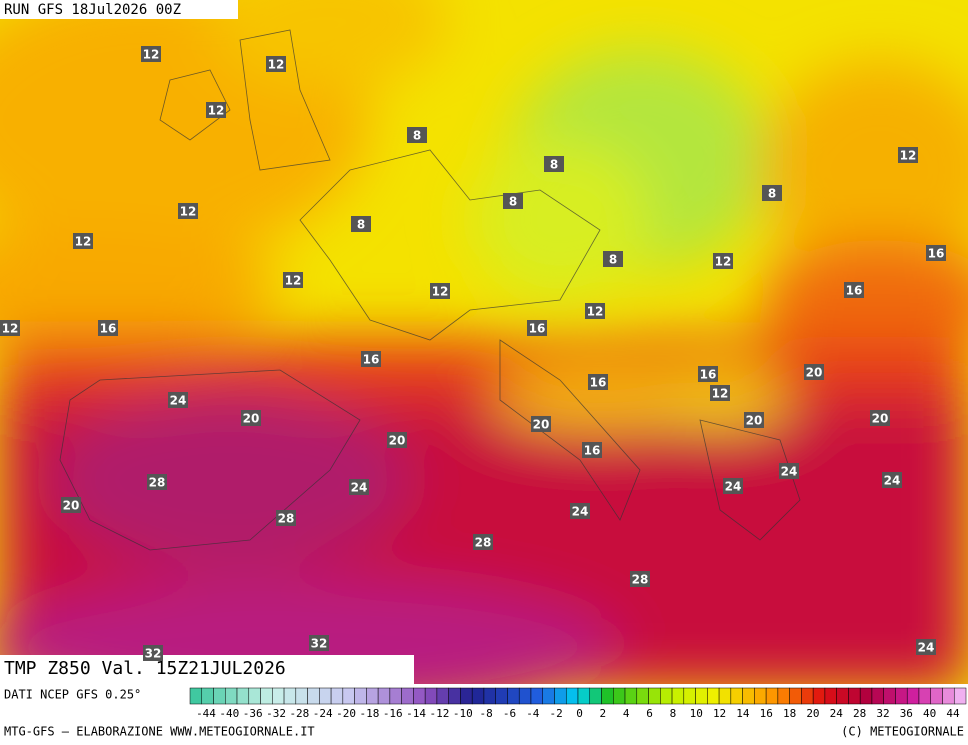 Image resolution: width=968 pixels, height=745 pixels. I want to click on color-bar-label: 16, so click(766, 713).